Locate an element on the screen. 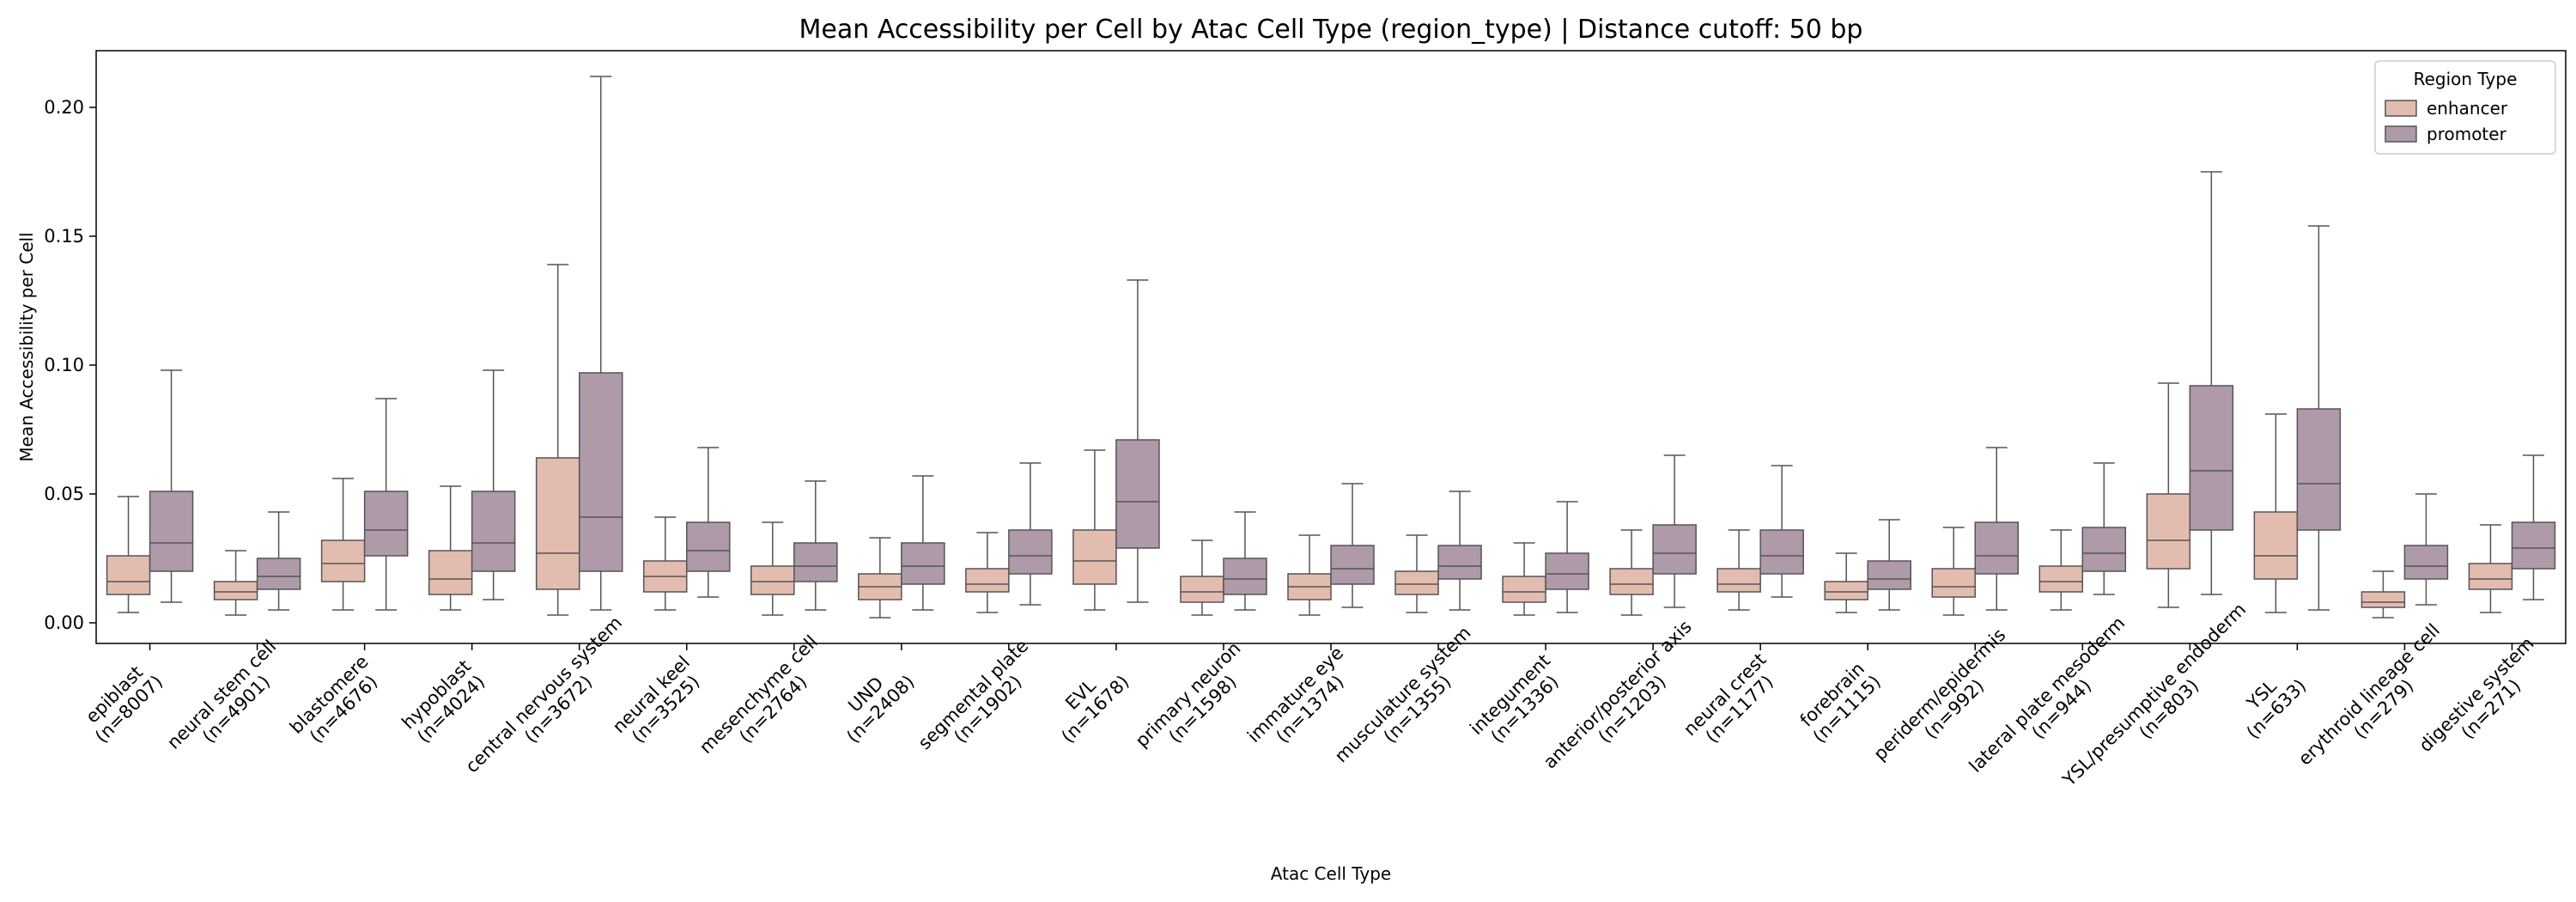 Image resolution: width=2576 pixels, height=902 pixels. y-axis-label: Mean Accessibility per Cell is located at coordinates (27, 346).